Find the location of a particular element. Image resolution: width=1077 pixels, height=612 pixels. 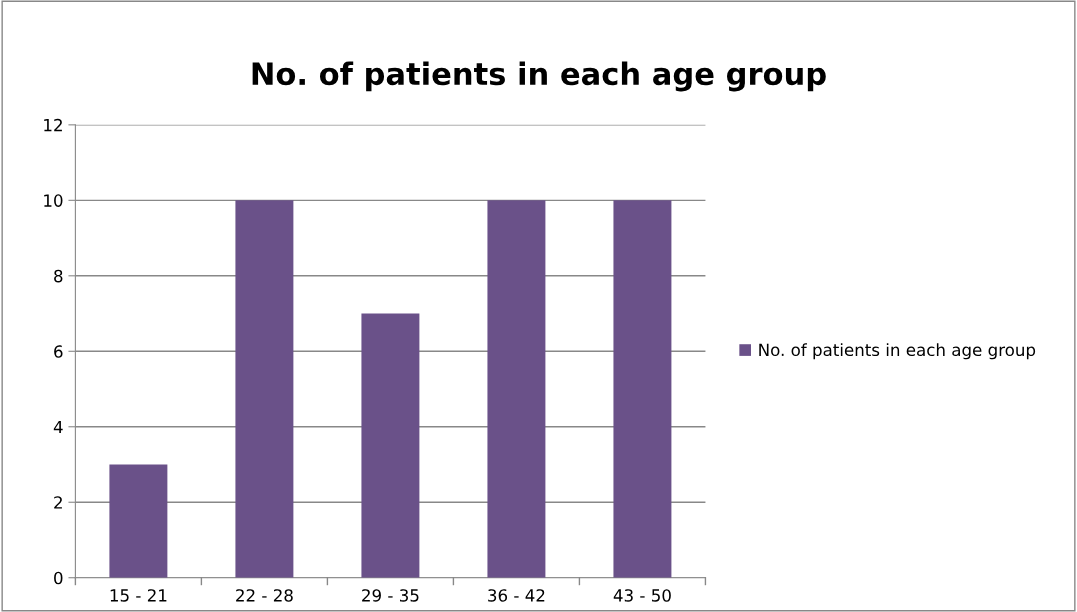

x-tick-label: 22 - 28 is located at coordinates (264, 595).